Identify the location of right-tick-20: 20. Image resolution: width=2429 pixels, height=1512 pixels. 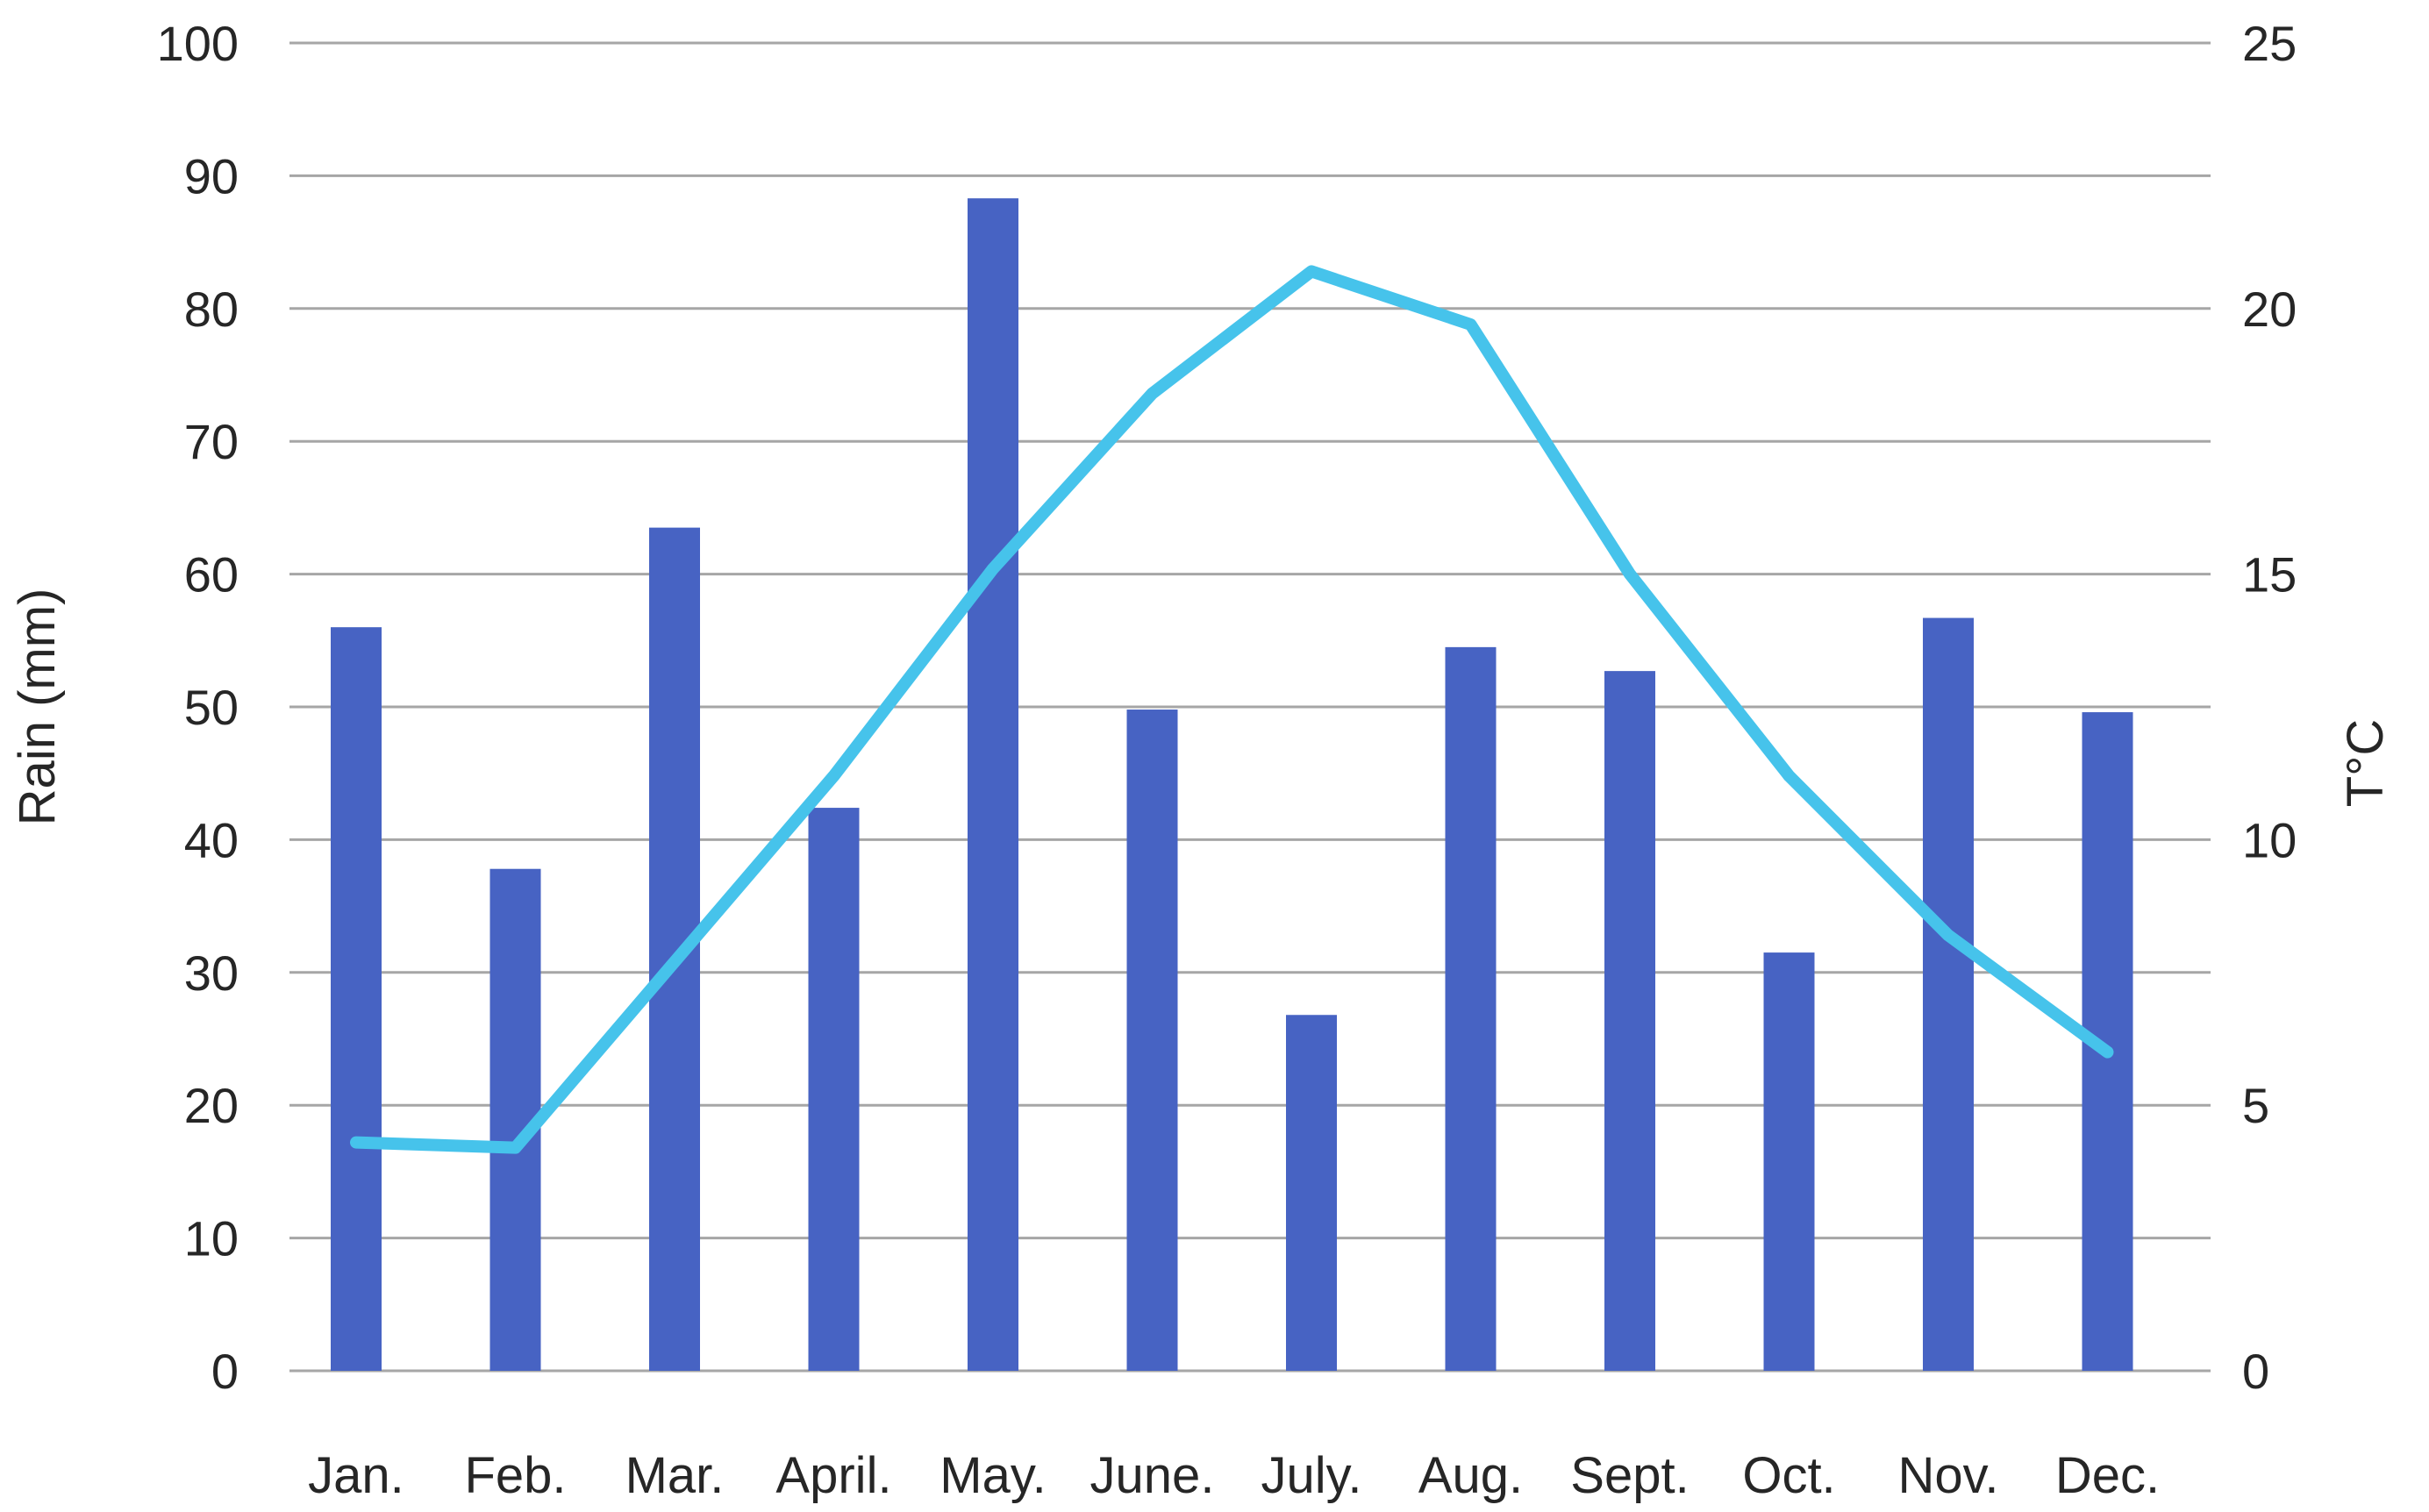
(2270, 309).